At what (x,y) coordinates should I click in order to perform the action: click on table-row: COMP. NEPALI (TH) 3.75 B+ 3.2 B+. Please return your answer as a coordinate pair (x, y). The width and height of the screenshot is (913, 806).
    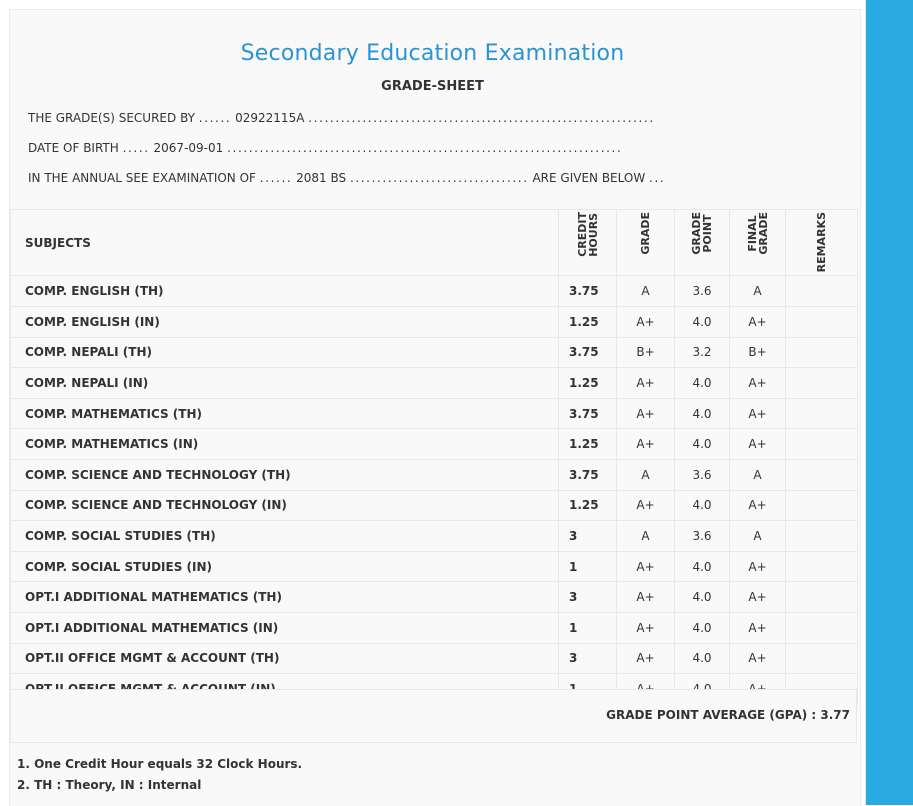
    Looking at the image, I should click on (434, 352).